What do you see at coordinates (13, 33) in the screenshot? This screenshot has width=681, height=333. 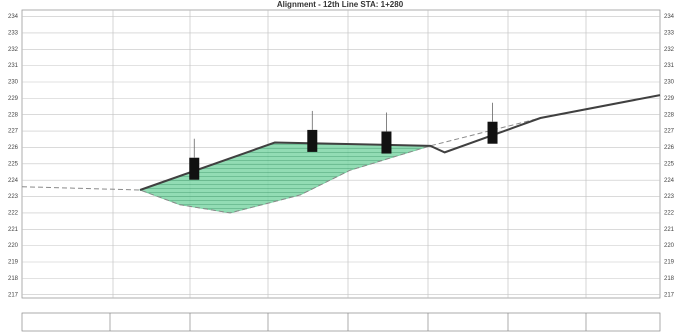 I see `y-tick-label: 233` at bounding box center [13, 33].